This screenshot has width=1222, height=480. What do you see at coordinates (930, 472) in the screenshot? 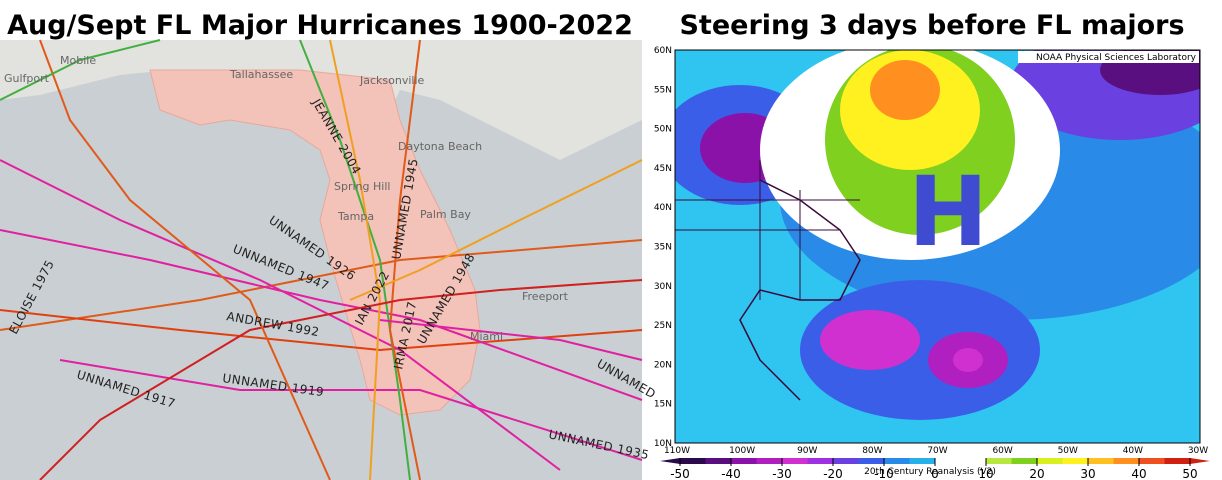
I see `colorbar-caption: 20th Century Reanalysis (V2)` at bounding box center [930, 472].